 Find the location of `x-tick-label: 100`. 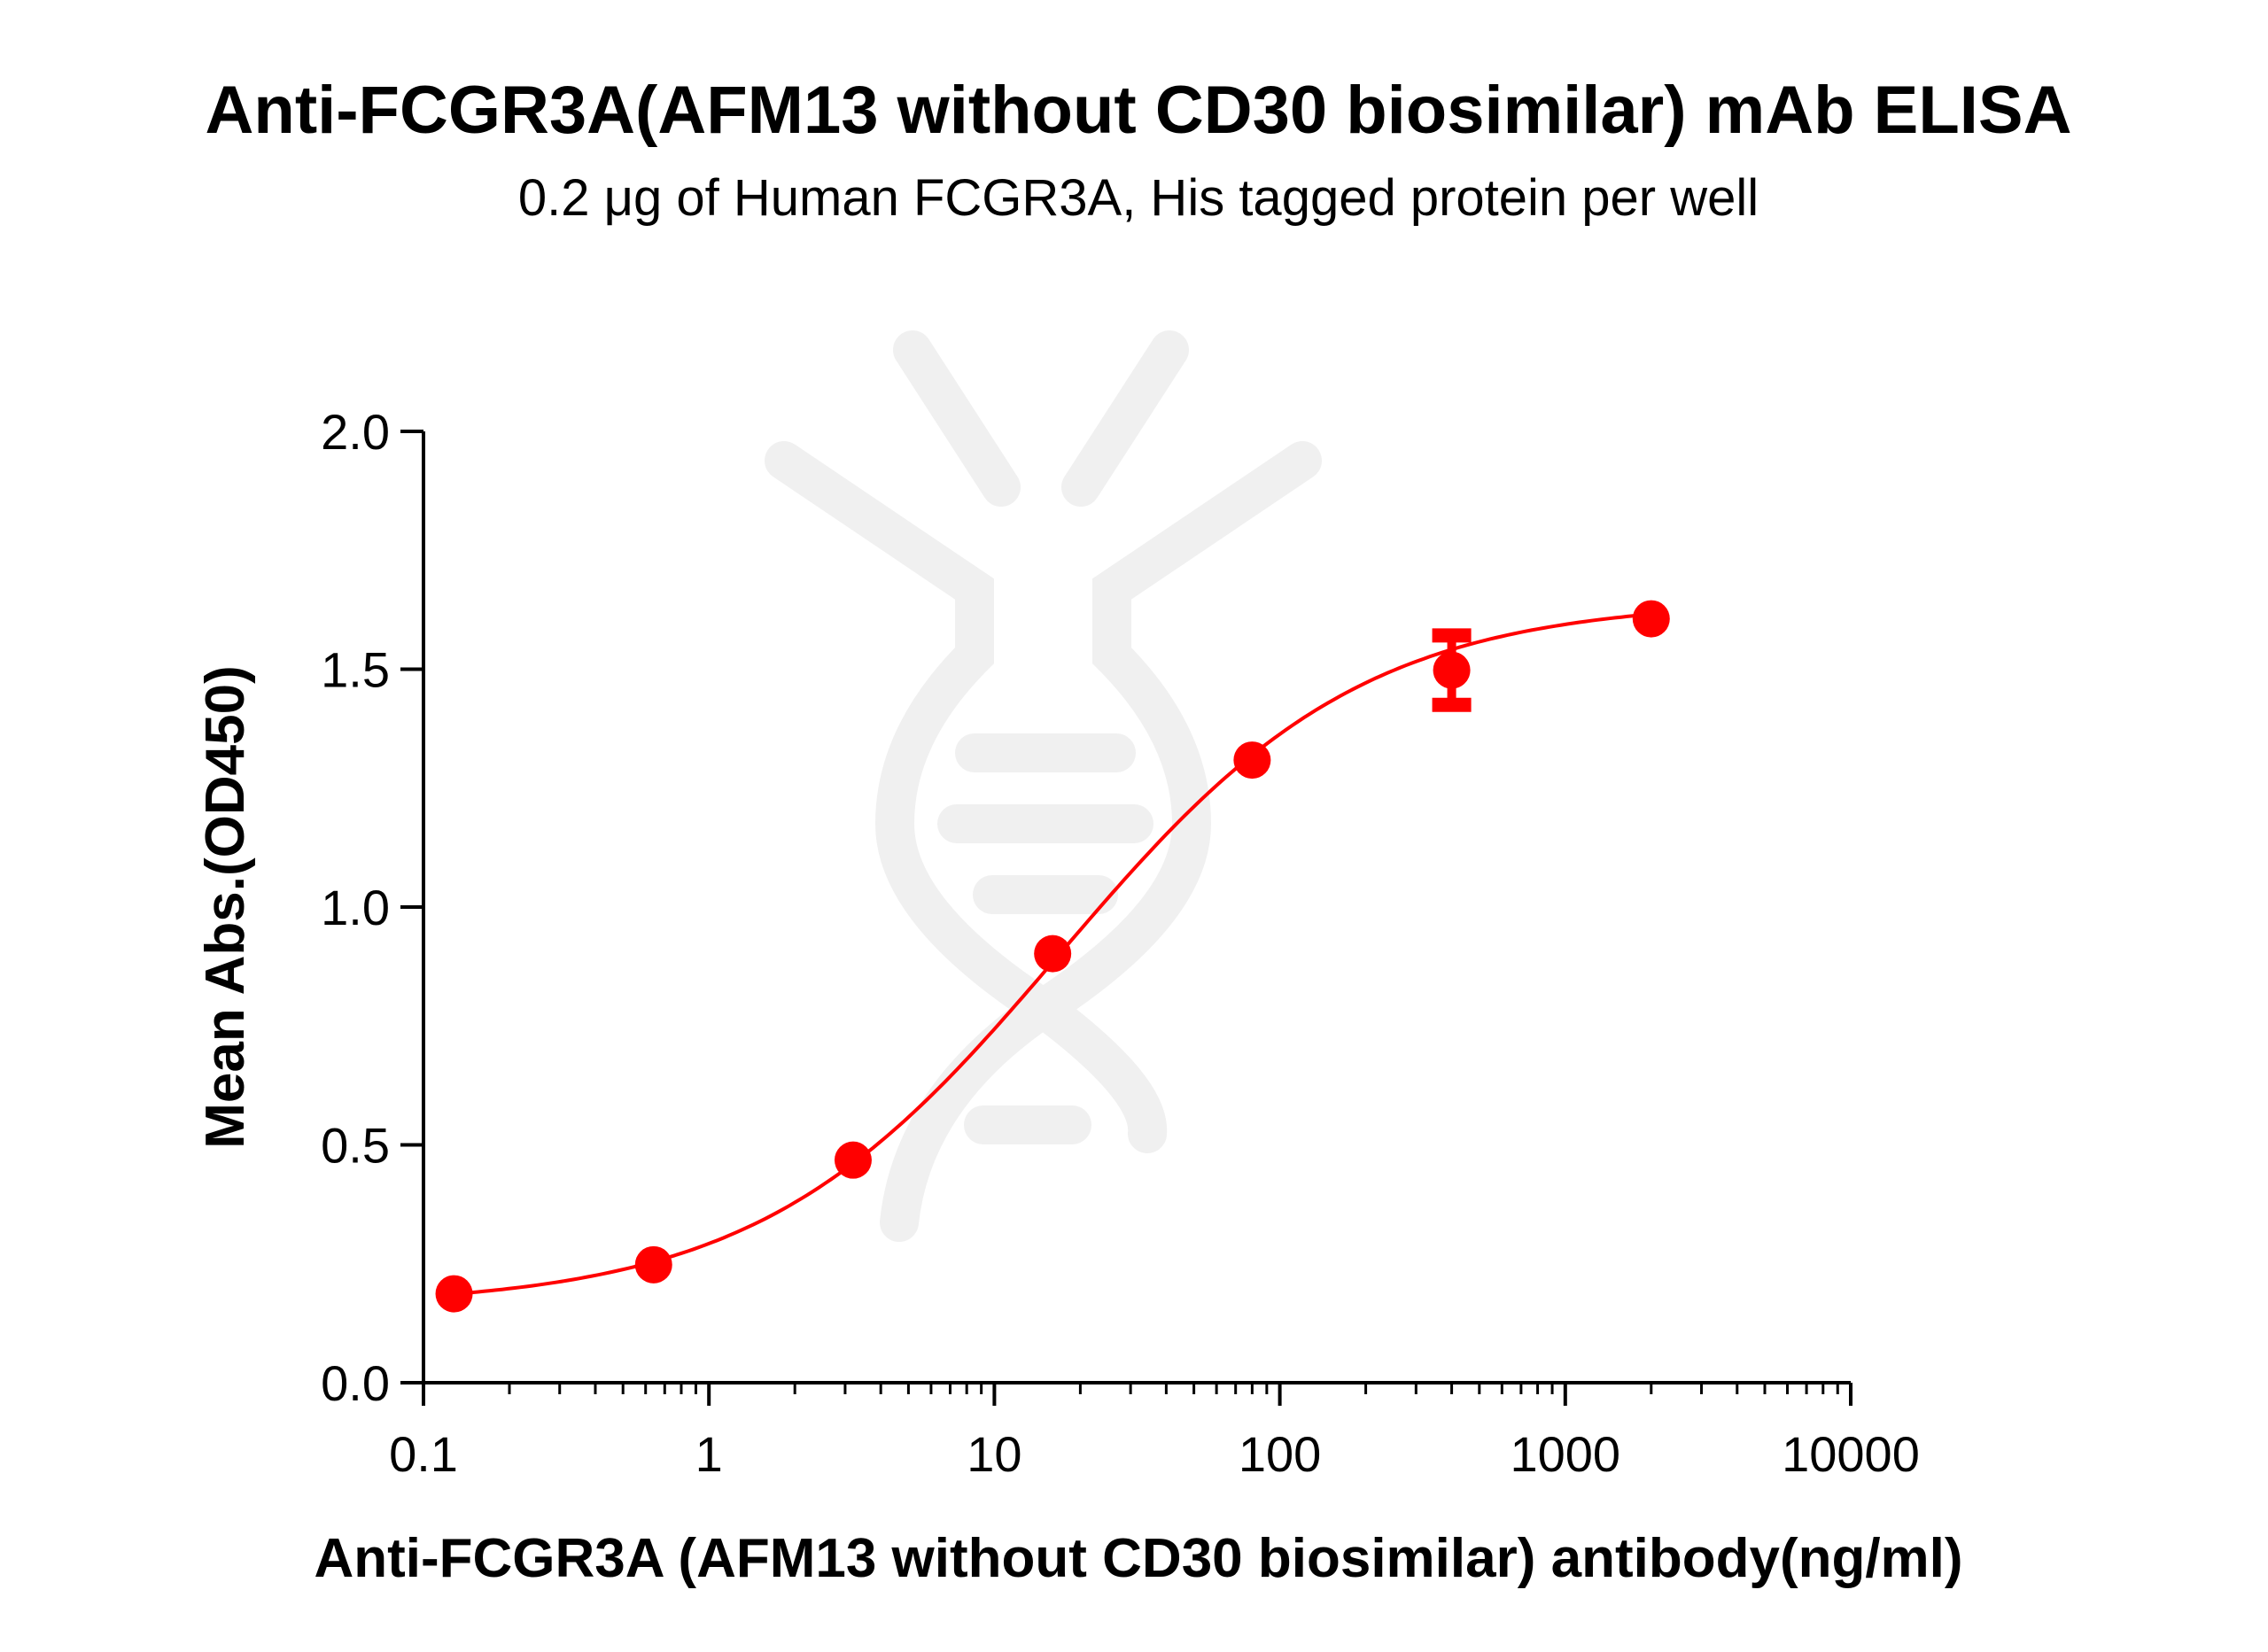

x-tick-label: 100 is located at coordinates (1280, 1454).